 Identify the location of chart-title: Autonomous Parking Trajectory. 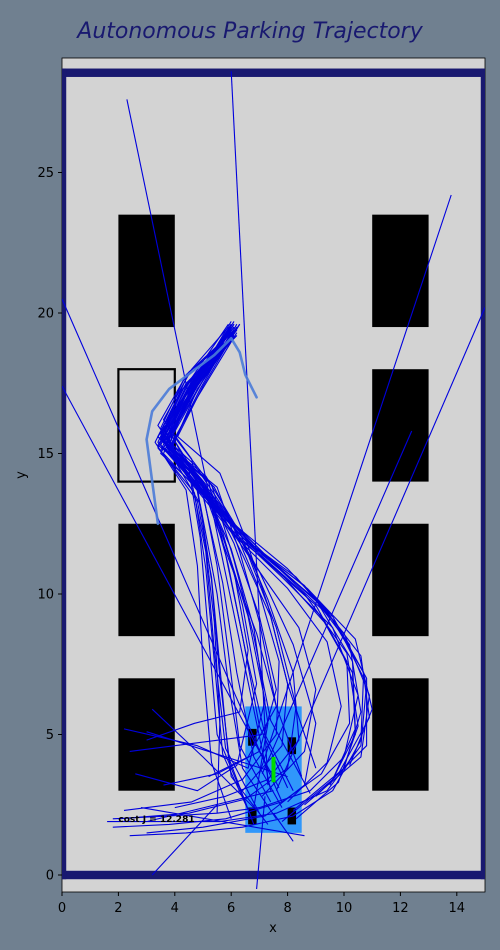
(249, 31).